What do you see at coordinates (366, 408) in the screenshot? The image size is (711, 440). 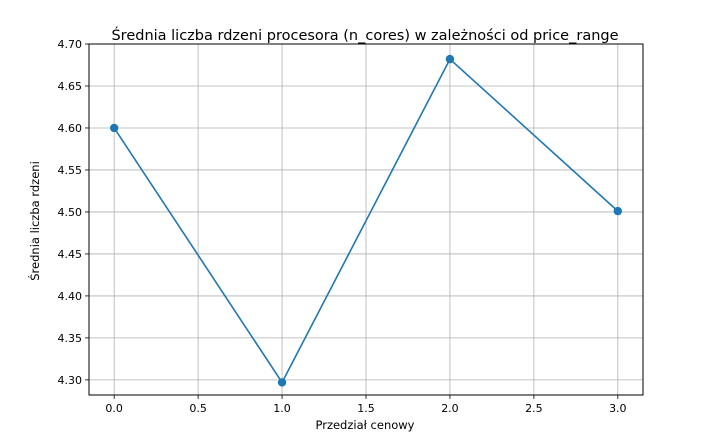 I see `x-tick-label: 1.5` at bounding box center [366, 408].